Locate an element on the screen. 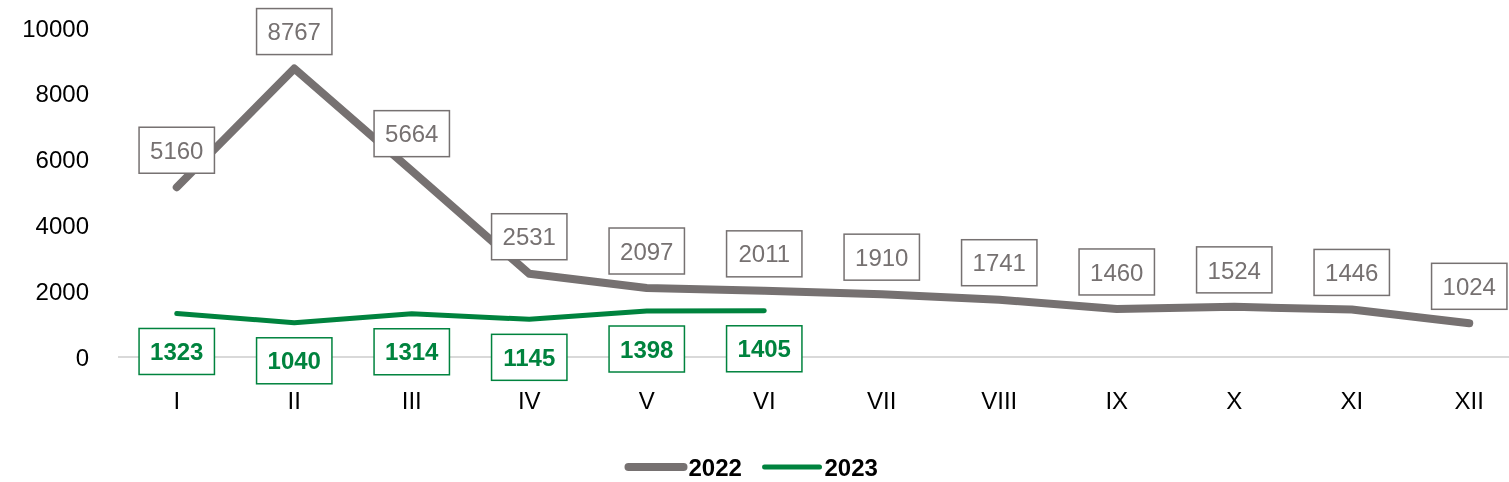  y-tick-label: 2000 is located at coordinates (62, 291).